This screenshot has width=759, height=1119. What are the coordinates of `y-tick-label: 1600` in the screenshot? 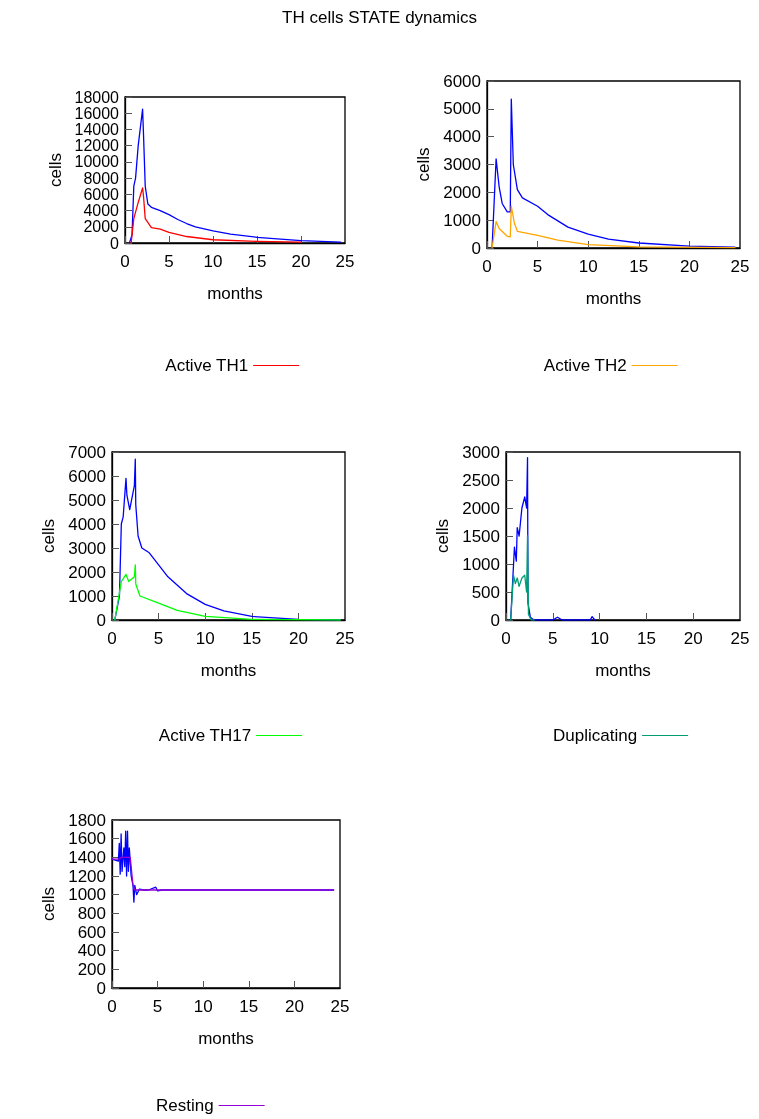 It's located at (87, 839).